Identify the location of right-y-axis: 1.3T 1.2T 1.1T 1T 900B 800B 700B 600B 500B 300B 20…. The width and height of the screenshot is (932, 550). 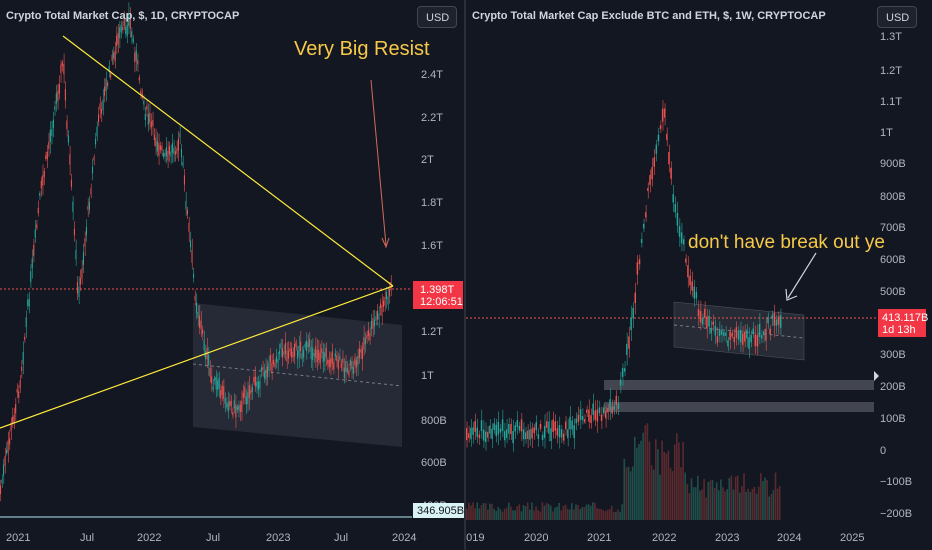
(896, 275).